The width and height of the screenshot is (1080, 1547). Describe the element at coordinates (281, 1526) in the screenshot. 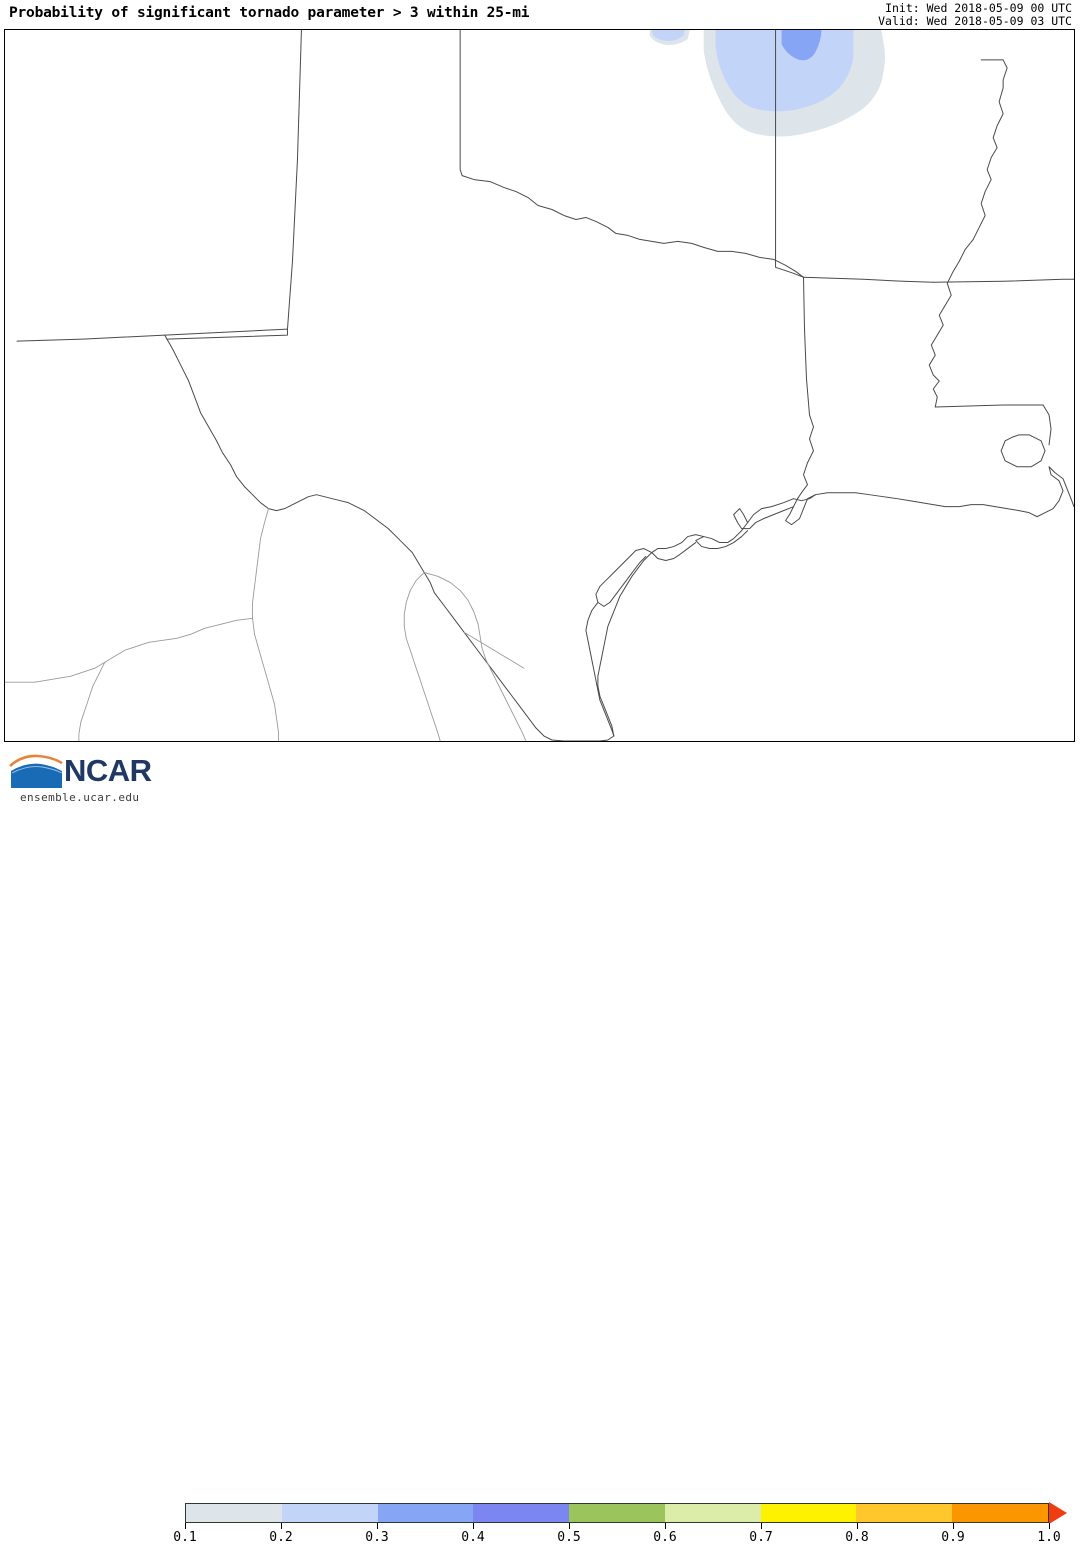

I see `colorbar-tick-0.2` at that location.